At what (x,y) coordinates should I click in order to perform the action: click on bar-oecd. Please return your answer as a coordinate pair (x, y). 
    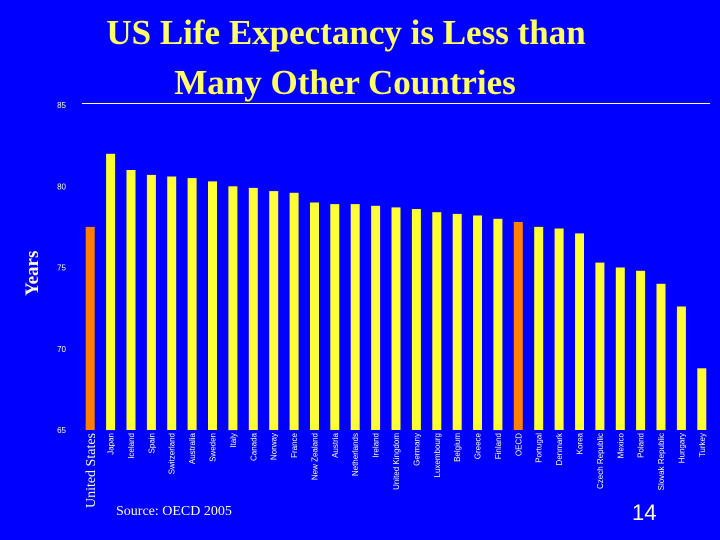
    Looking at the image, I should click on (518, 326).